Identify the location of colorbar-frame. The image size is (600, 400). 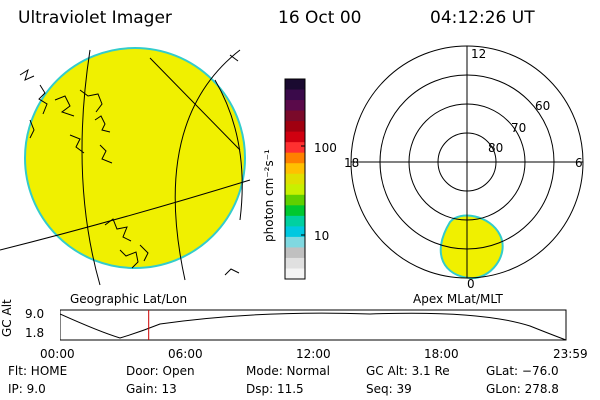
(295, 179).